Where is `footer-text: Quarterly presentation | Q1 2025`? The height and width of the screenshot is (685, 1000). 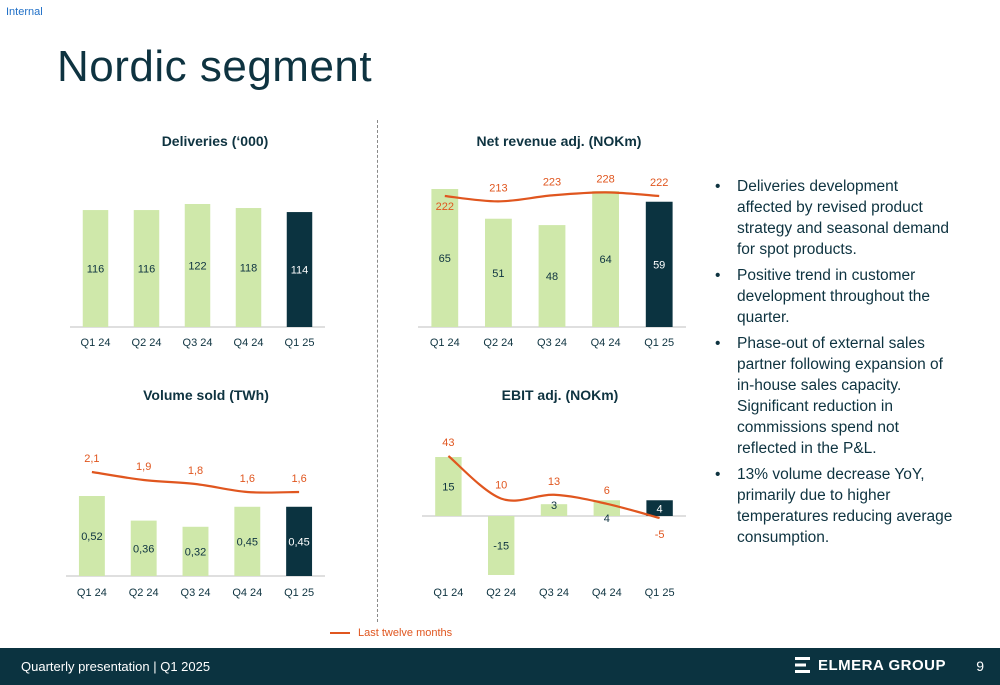 footer-text: Quarterly presentation | Q1 2025 is located at coordinates (116, 666).